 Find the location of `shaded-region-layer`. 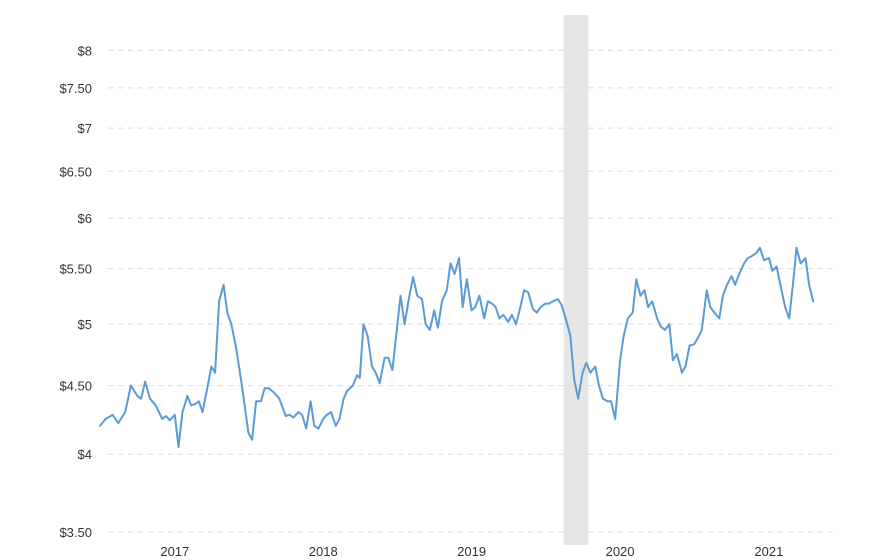

shaded-region-layer is located at coordinates (576, 280).